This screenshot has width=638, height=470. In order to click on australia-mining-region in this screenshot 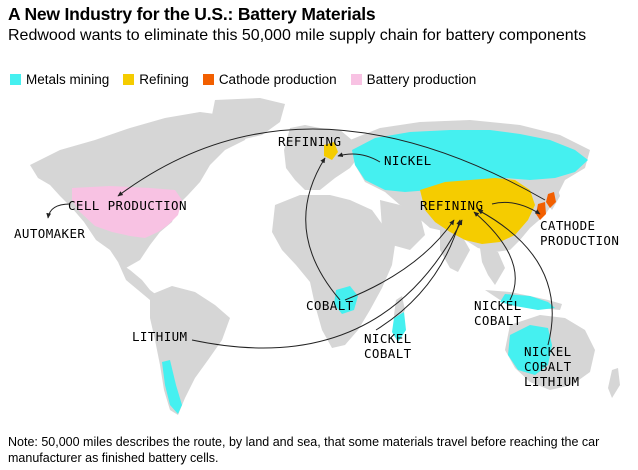, I will do `click(530, 350)`.